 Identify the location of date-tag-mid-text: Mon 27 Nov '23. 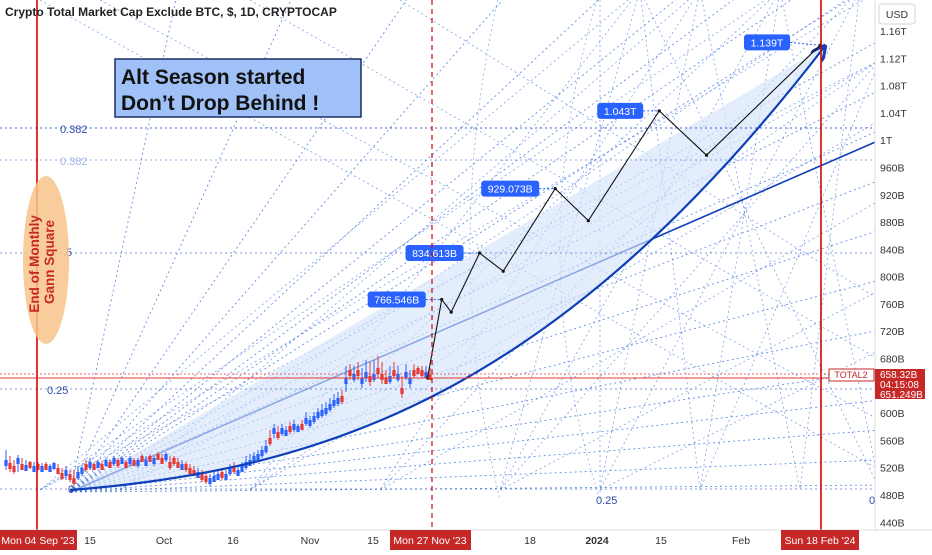
(429, 541).